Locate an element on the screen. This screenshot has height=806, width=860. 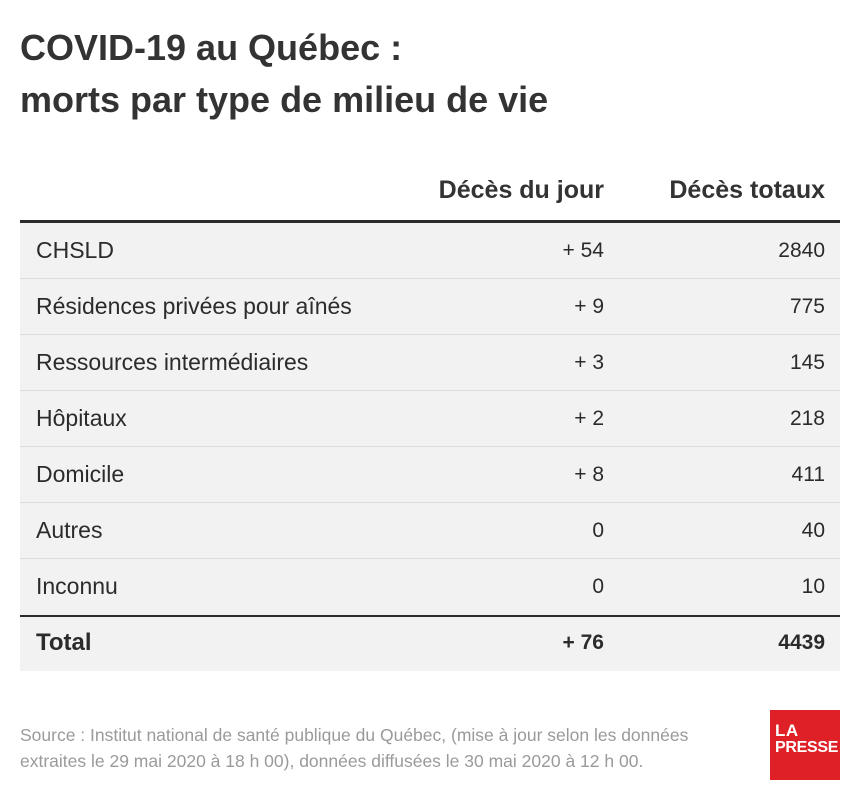
row-total-deaths: 40 is located at coordinates (813, 530).